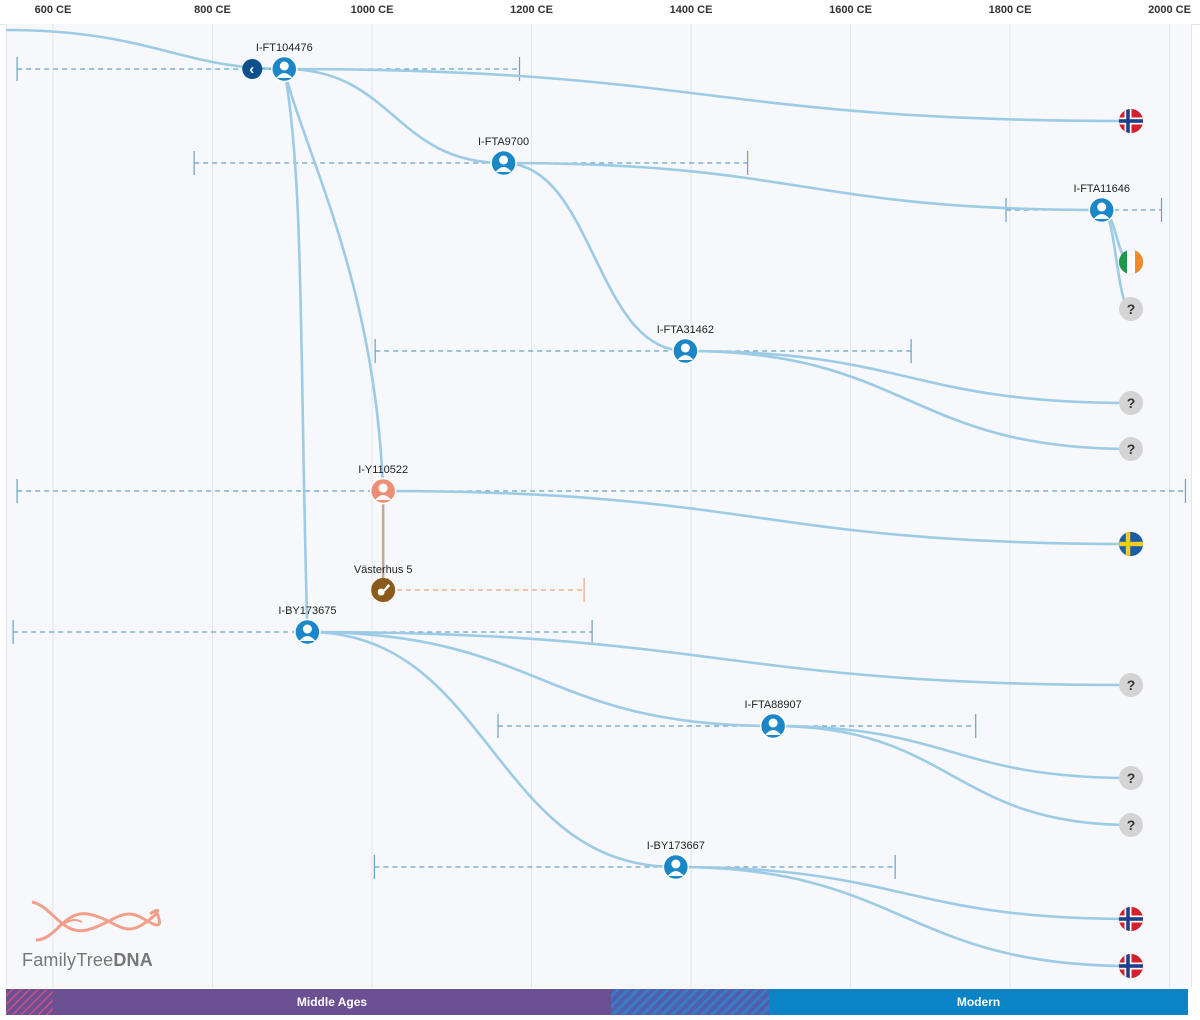 This screenshot has width=1200, height=1020. What do you see at coordinates (383, 470) in the screenshot?
I see `haplogroup-label: I-Y110522` at bounding box center [383, 470].